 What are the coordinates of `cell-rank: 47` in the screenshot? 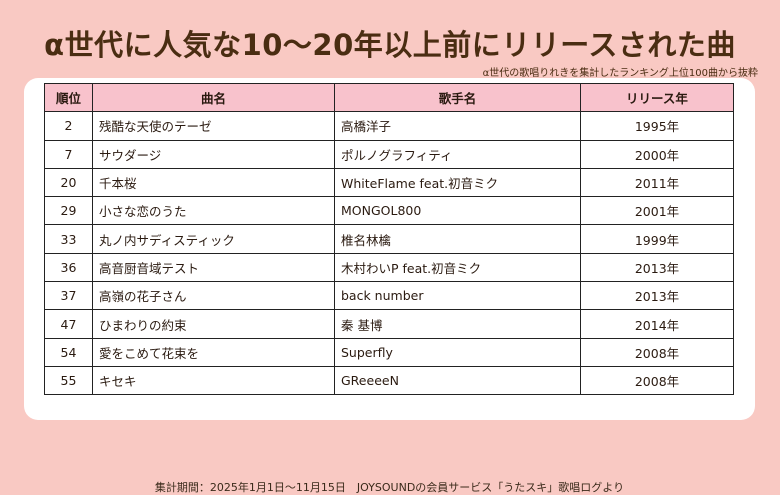 It's located at (68, 324).